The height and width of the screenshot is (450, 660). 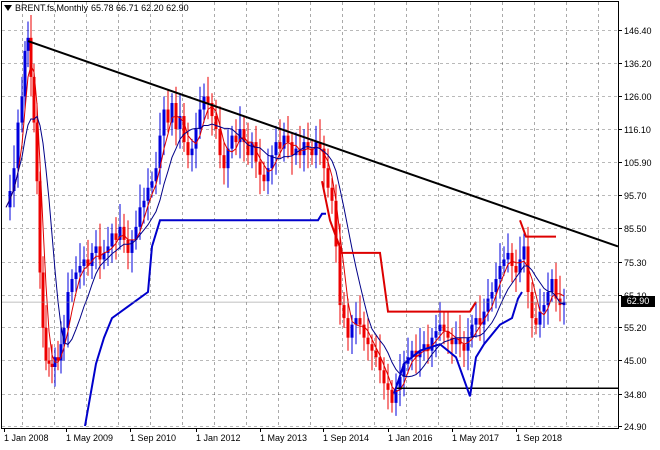 I want to click on y-tick-label: 75.30, so click(x=635, y=262).